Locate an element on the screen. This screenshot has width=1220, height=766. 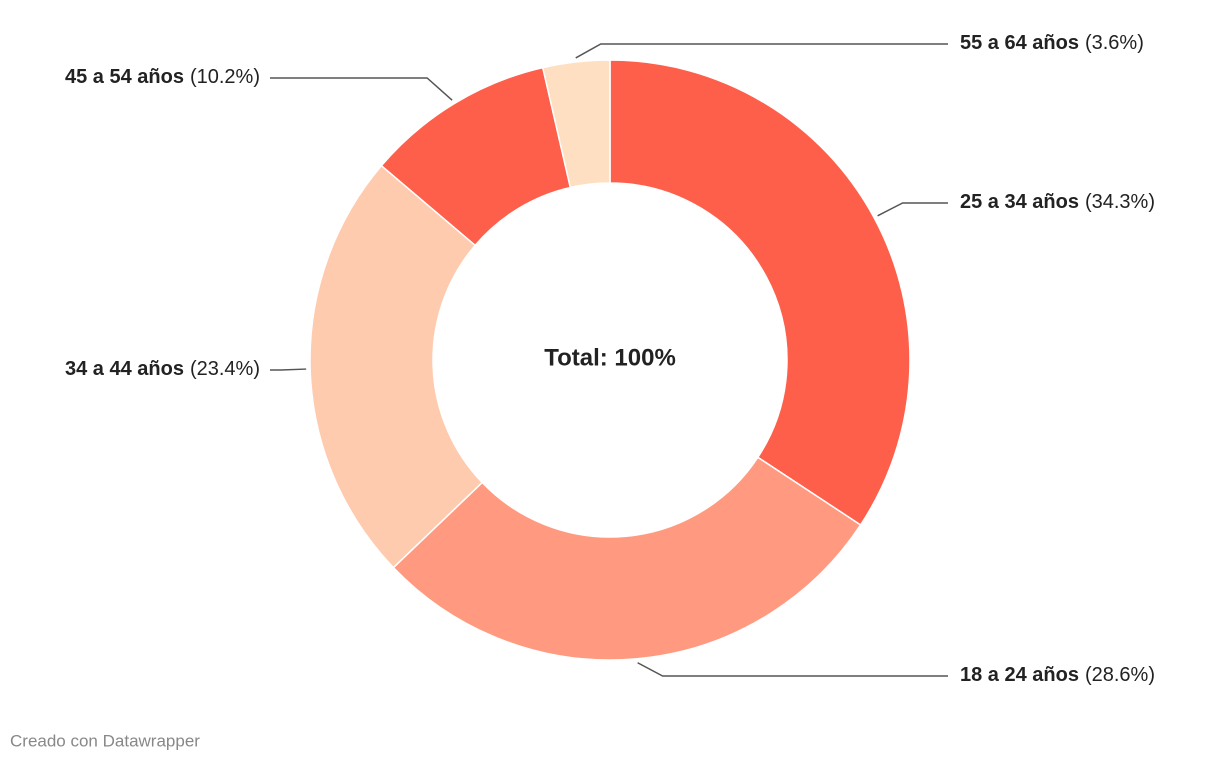
label-name: 45 a 54 años is located at coordinates (124, 77).